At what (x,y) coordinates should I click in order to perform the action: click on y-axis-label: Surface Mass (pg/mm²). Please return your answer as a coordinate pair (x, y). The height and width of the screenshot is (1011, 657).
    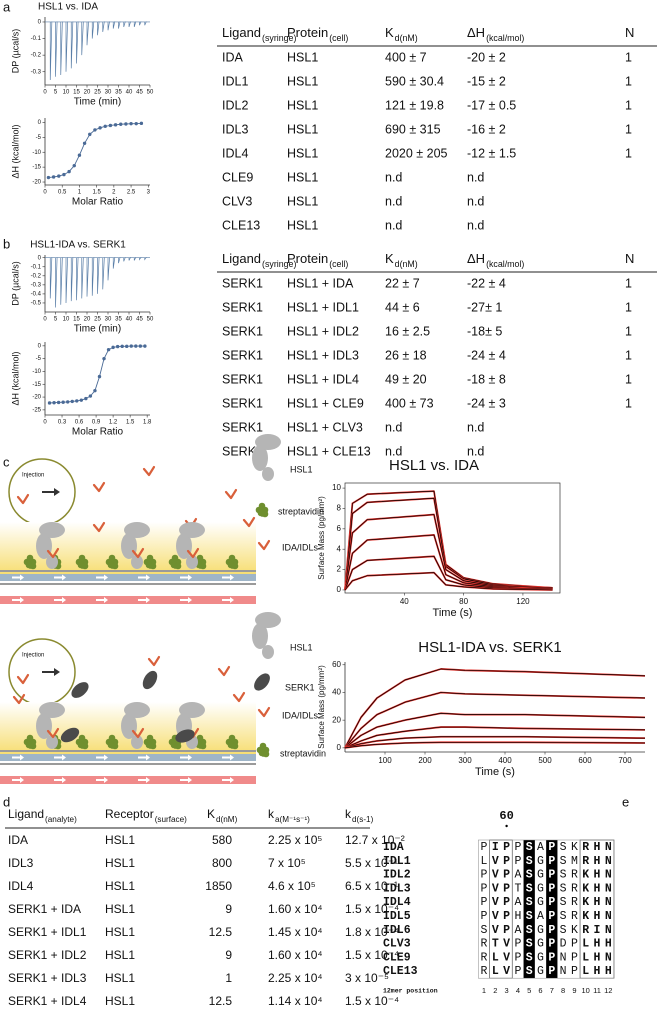
    Looking at the image, I should click on (321, 707).